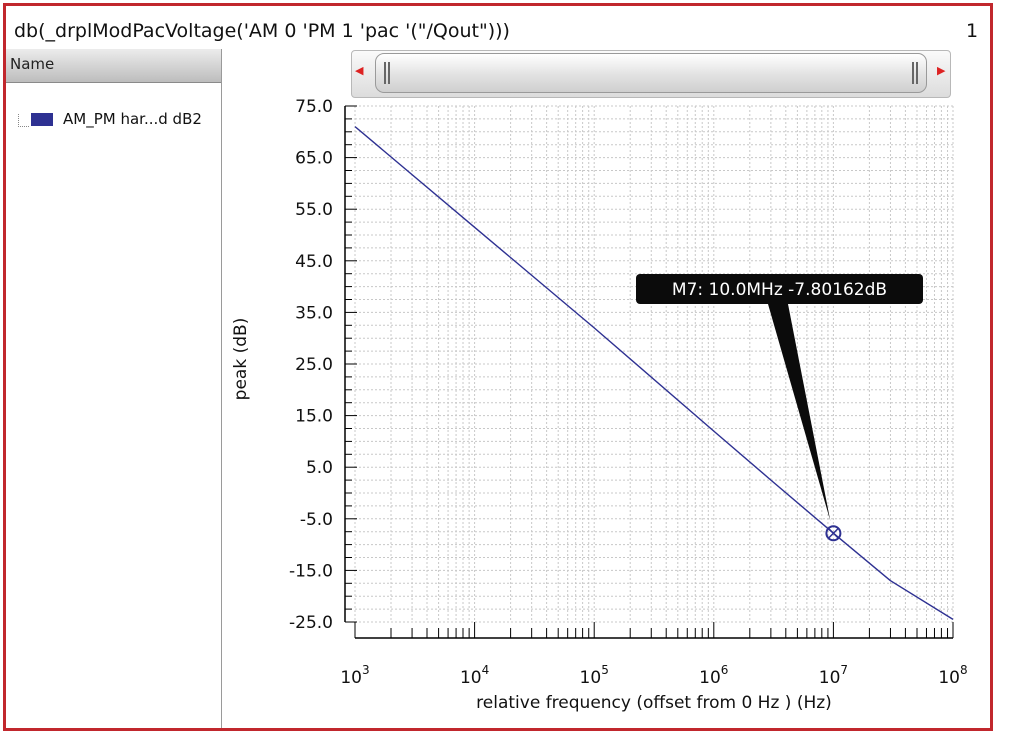  I want to click on y-tick-label: 75.0, so click(314, 107).